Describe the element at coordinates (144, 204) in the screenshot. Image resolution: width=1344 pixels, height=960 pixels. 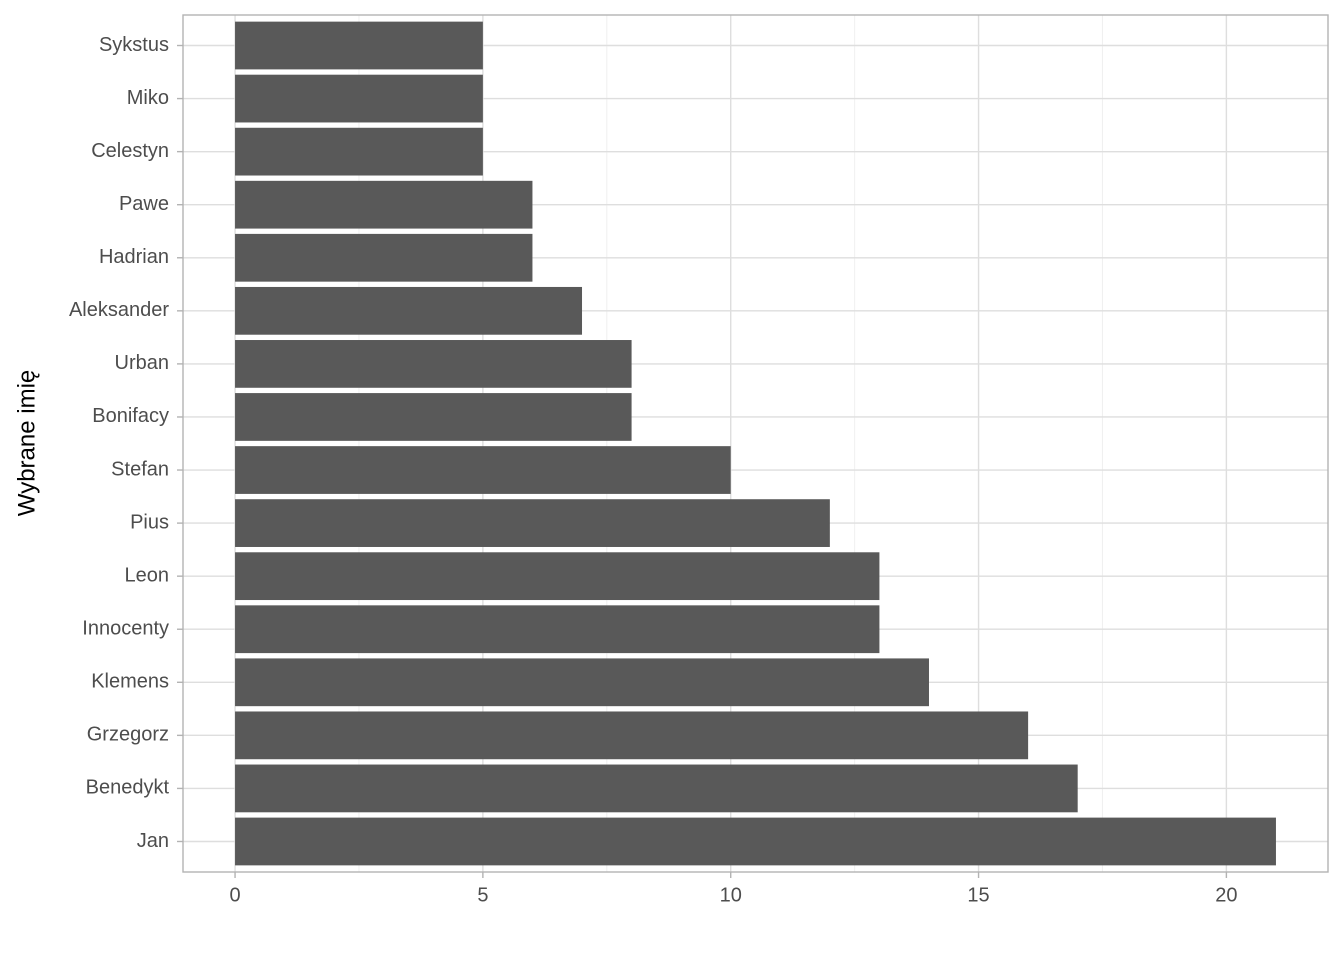
I see `y-tick-label: Pawe` at that location.